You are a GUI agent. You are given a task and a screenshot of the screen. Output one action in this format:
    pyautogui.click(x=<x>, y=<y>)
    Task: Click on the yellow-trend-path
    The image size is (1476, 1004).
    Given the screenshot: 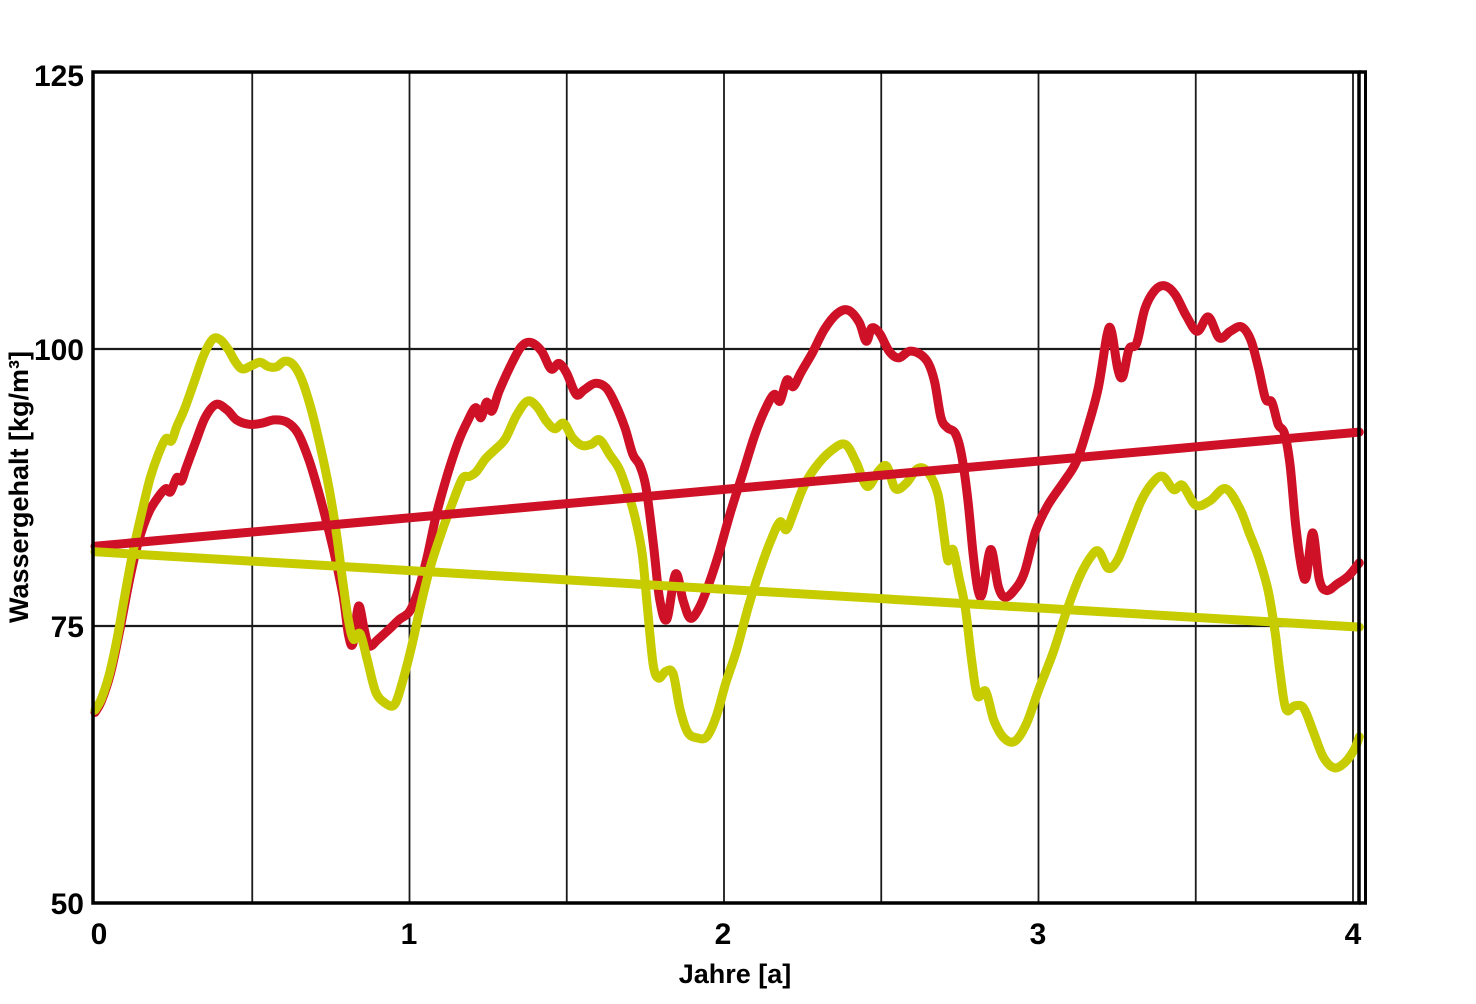 What is the action you would take?
    pyautogui.click(x=727, y=589)
    